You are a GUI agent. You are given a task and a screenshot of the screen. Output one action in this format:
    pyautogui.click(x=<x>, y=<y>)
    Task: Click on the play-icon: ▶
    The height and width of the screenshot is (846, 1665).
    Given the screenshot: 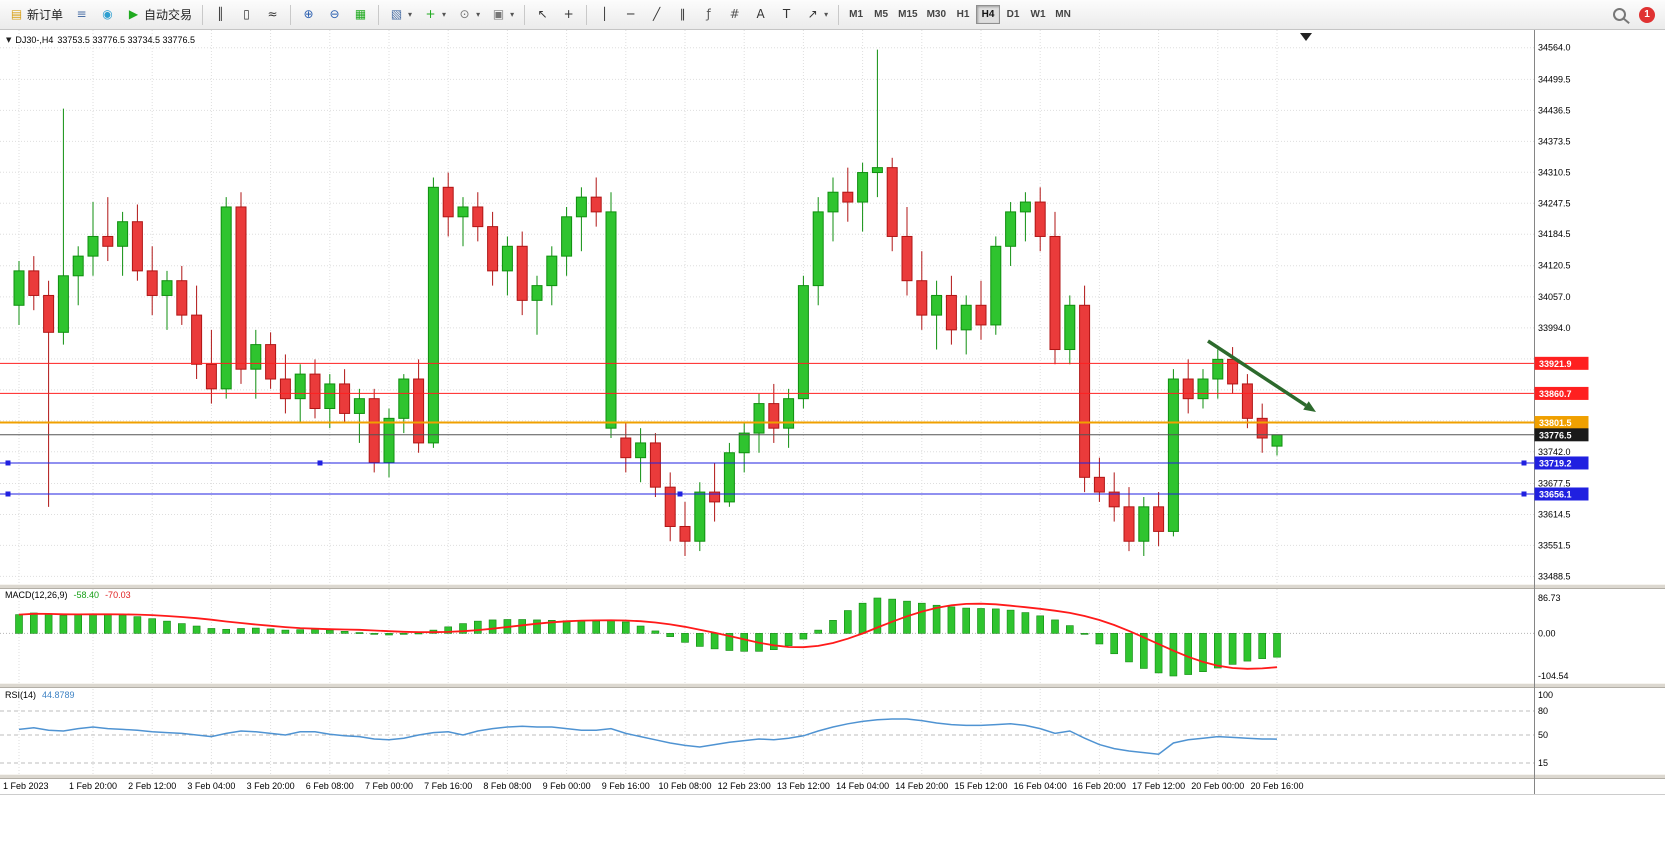 What is the action you would take?
    pyautogui.click(x=133, y=14)
    